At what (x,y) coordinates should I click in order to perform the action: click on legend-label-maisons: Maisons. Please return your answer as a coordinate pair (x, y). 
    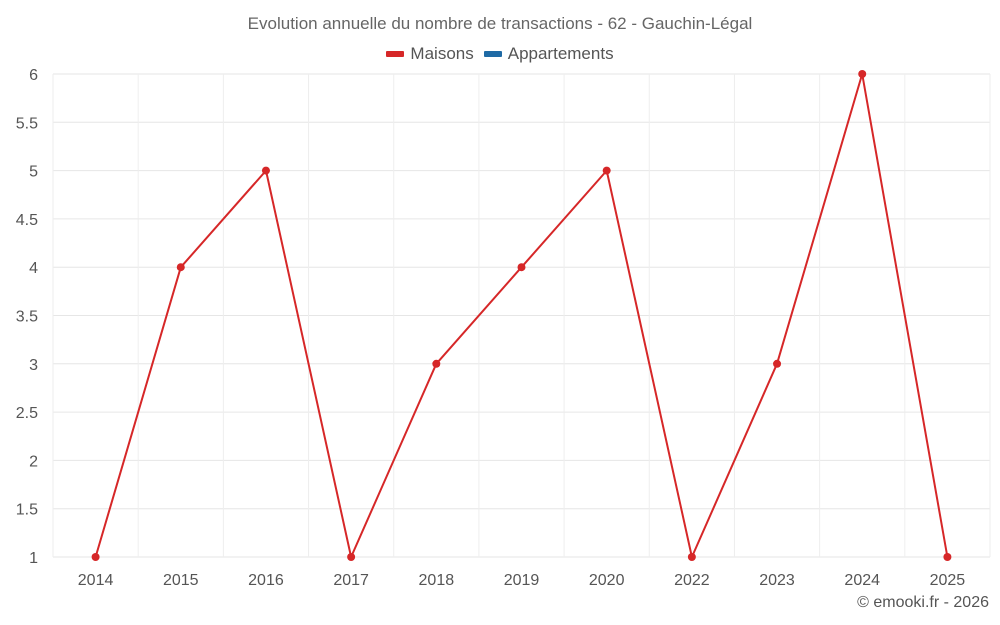
    Looking at the image, I should click on (442, 53).